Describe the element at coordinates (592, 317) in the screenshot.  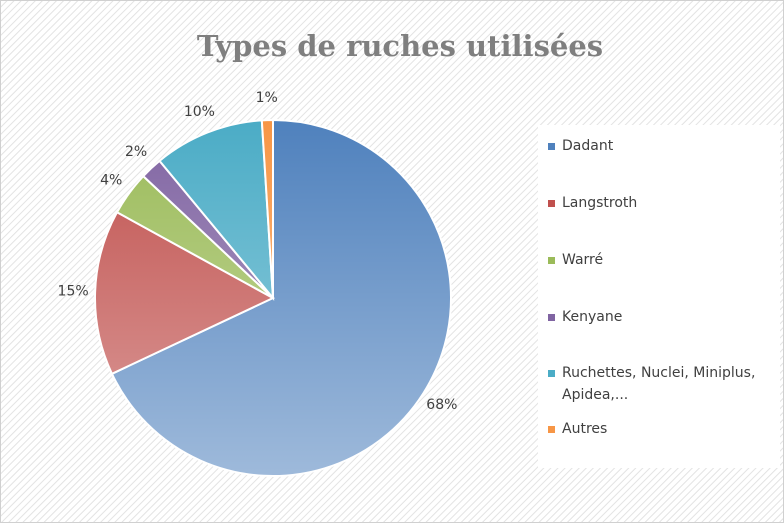
I see `legend-label: Kenyane` at that location.